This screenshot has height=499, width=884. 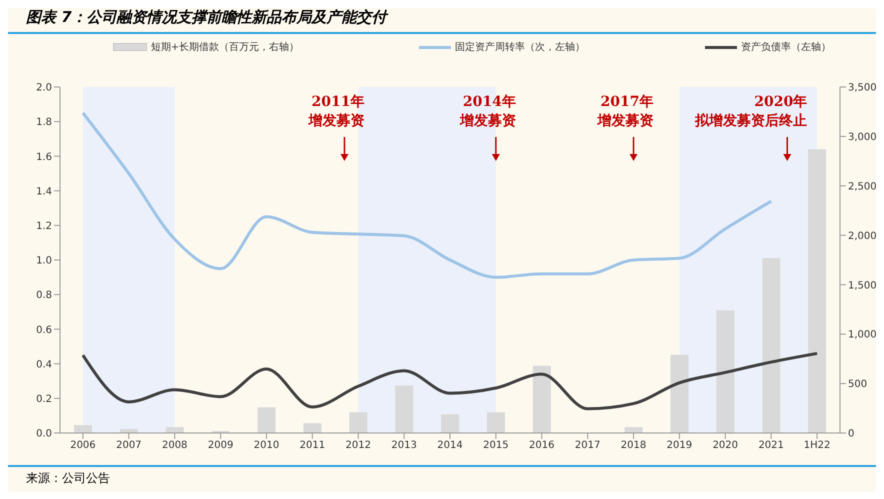 I want to click on x-tick-label: 2019, so click(x=679, y=446).